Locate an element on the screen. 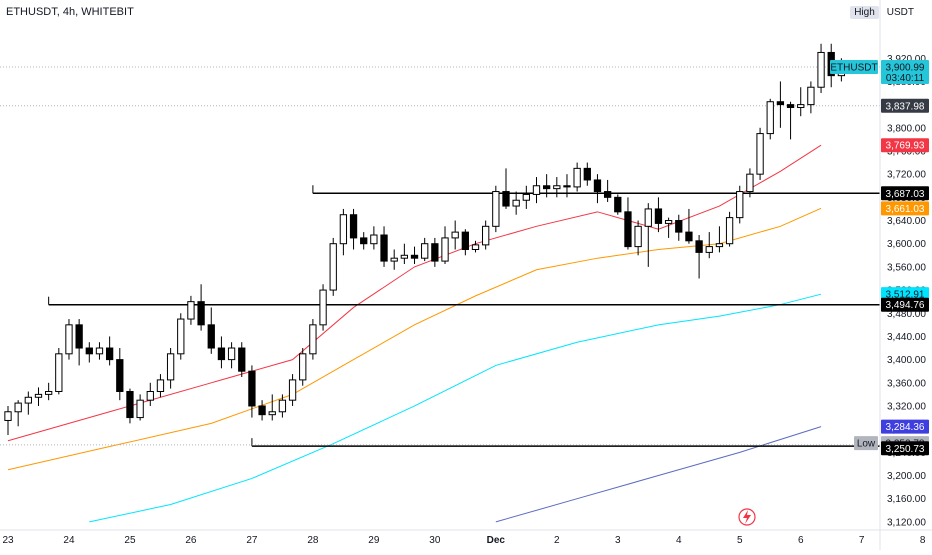 Image resolution: width=932 pixels, height=555 pixels. symbol-title: ETHUSDT, 4h, WHITEBIT is located at coordinates (70, 12).